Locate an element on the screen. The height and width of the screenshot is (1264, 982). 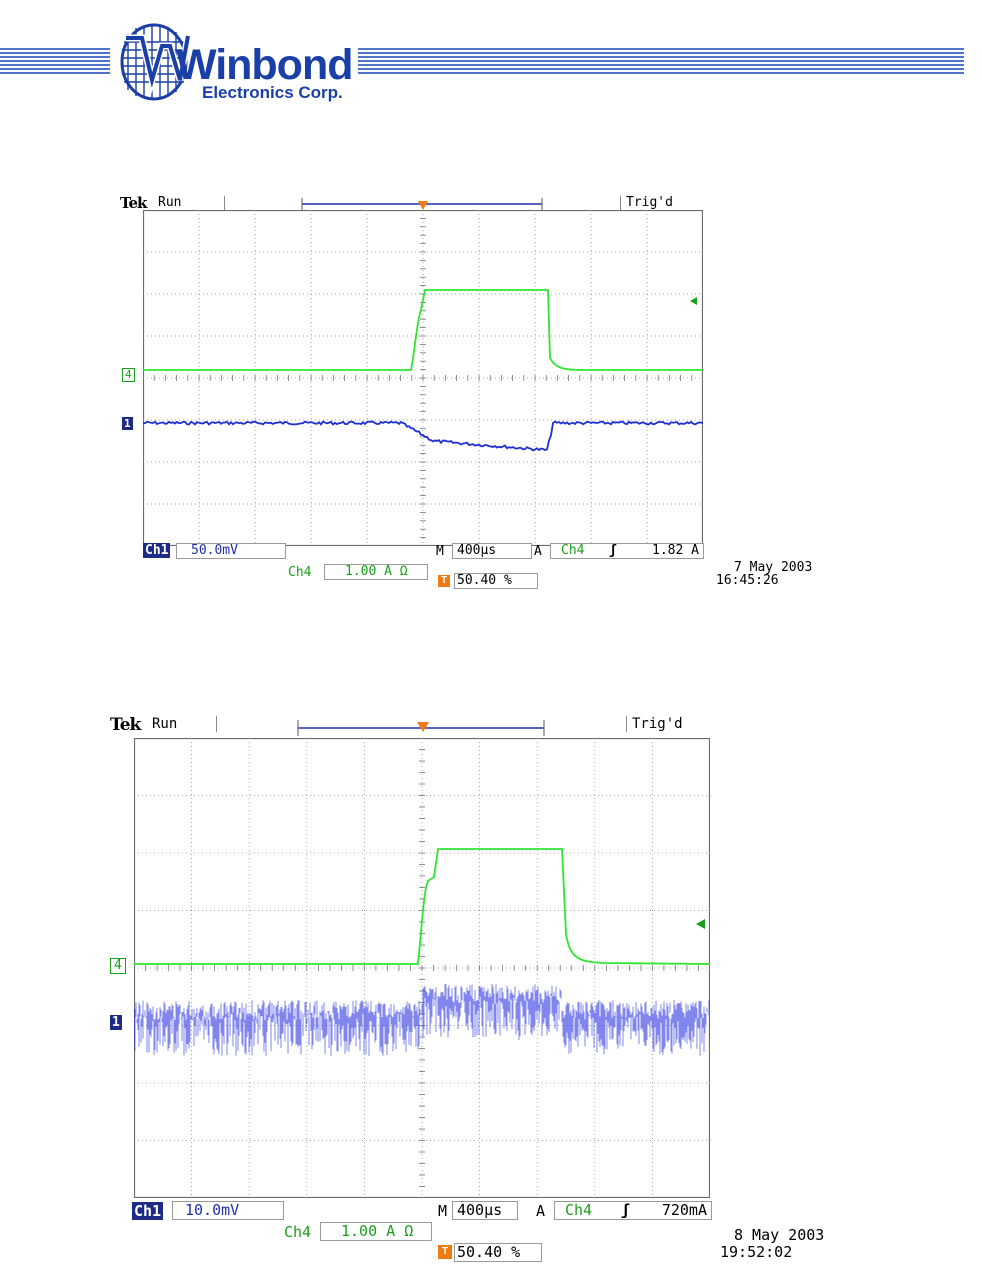
logo-wordmark: Winbond is located at coordinates (264, 65).